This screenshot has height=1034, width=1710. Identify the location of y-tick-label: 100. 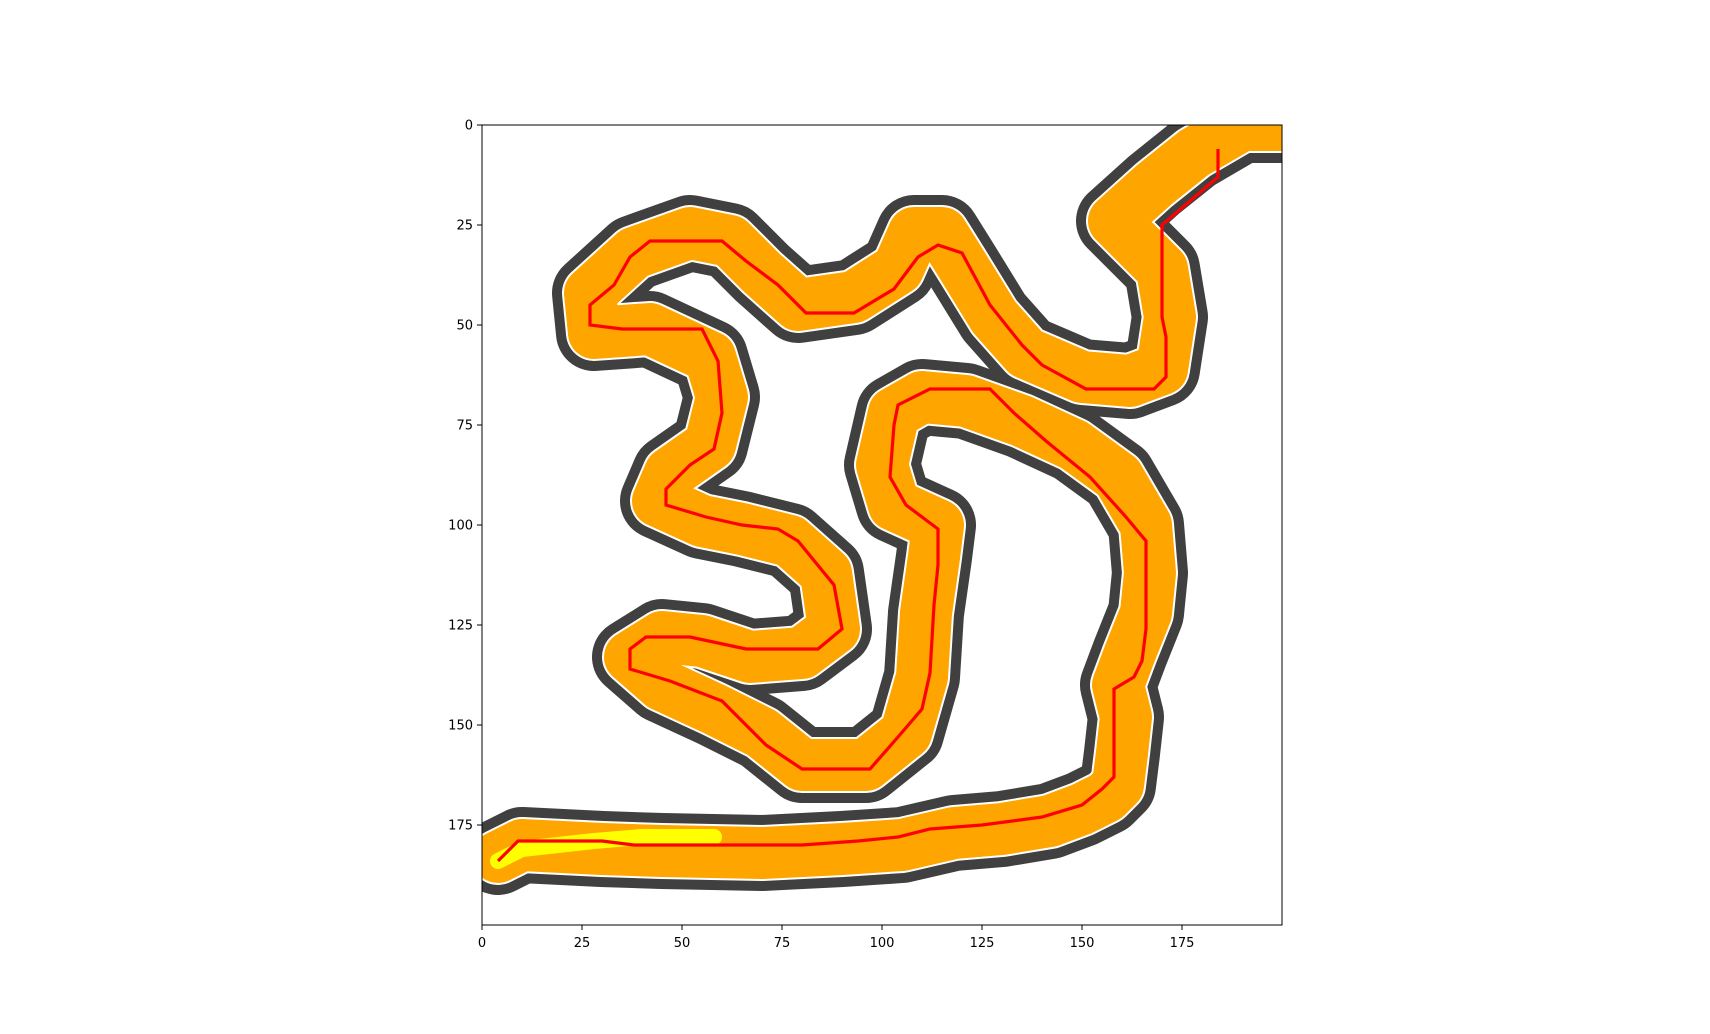
(460, 526).